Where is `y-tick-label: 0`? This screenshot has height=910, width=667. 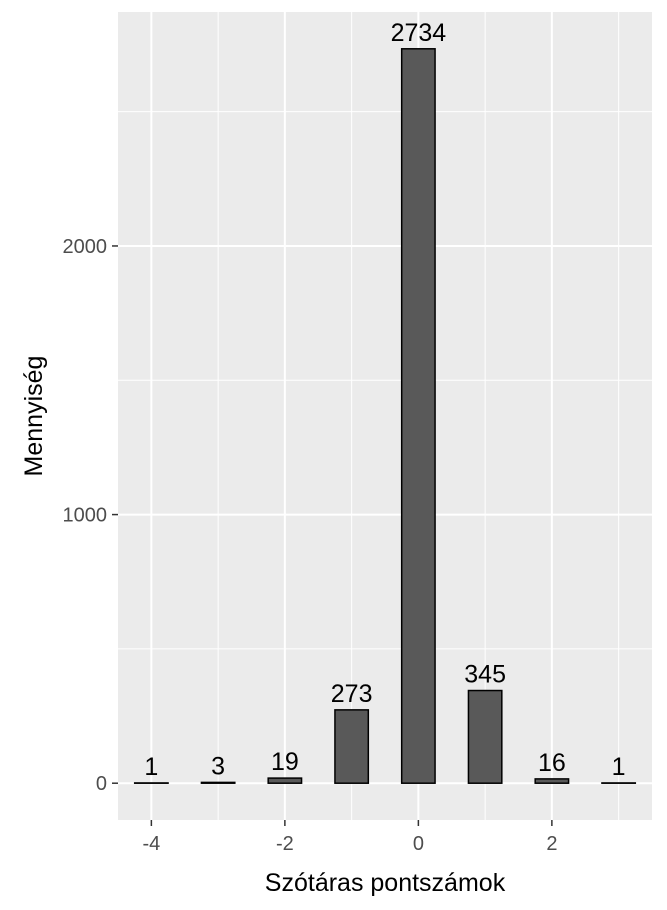
y-tick-label: 0 is located at coordinates (101, 784).